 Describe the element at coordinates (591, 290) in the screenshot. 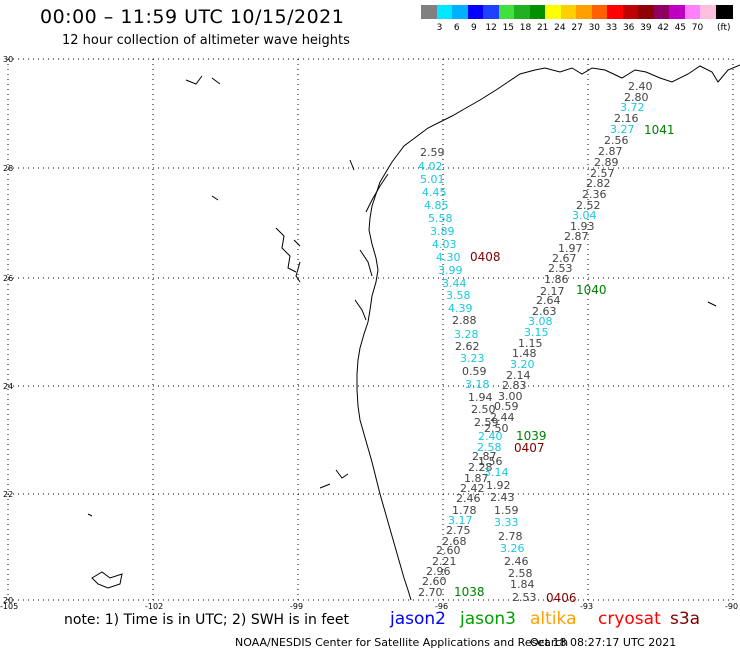

I see `swh-label: 1040` at that location.